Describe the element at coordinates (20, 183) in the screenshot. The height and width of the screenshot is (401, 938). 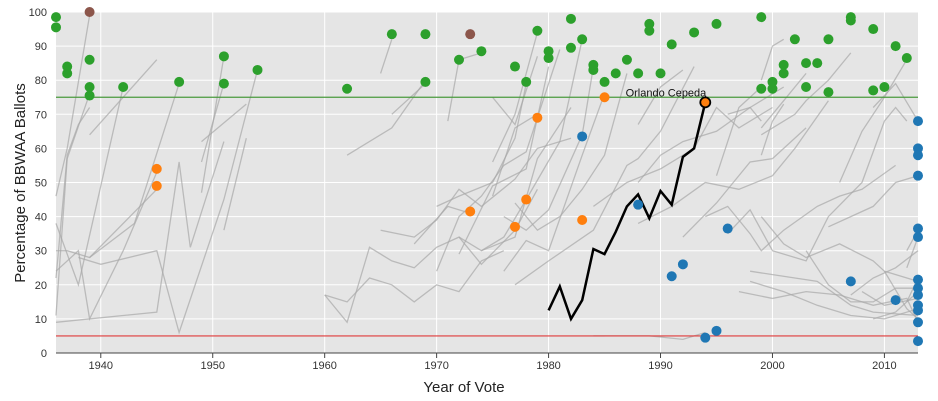
I see `y-axis-title: Percentage of BBWAA Ballots` at that location.